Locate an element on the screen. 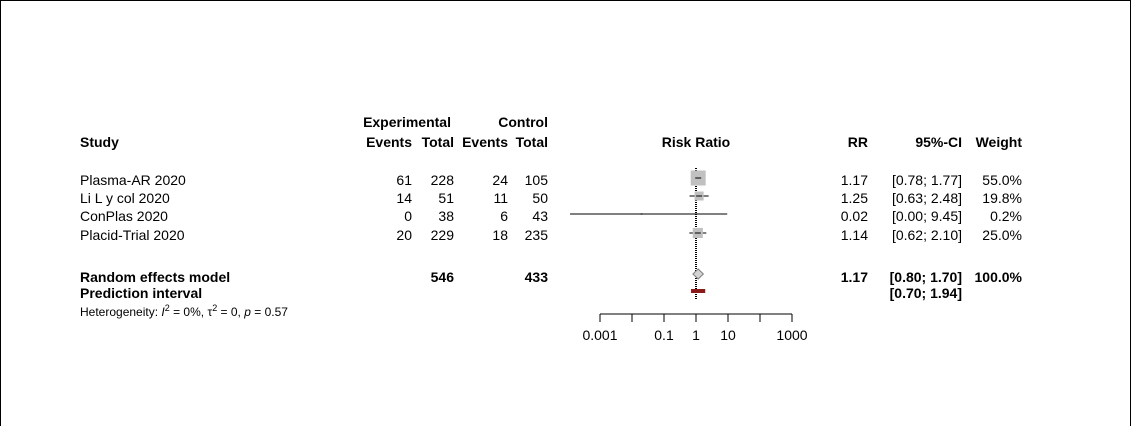  weight-value: 25.0% is located at coordinates (1002, 235).